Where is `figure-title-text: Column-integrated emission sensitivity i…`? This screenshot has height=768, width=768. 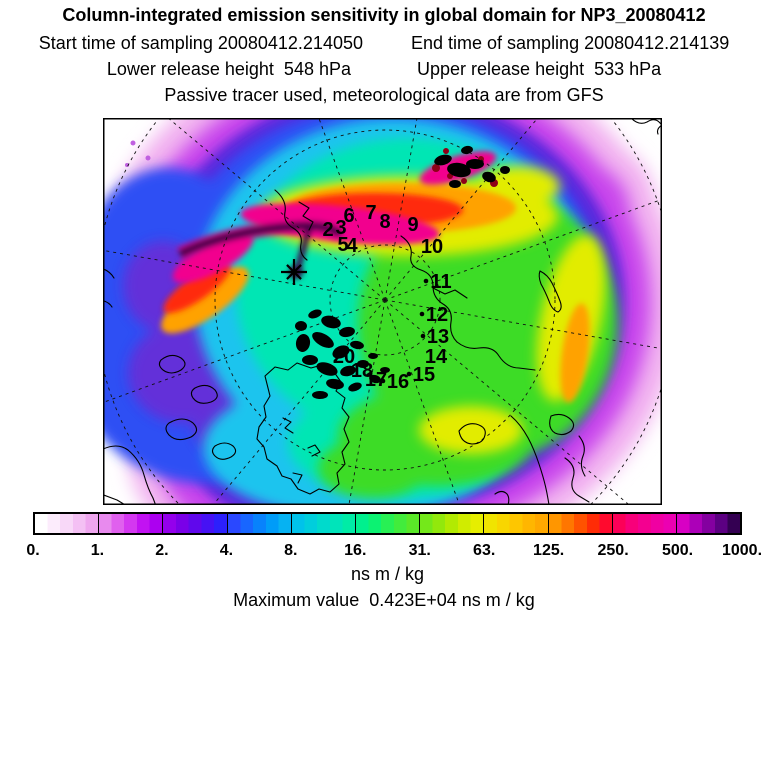 figure-title-text: Column-integrated emission sensitivity i… is located at coordinates (384, 15).